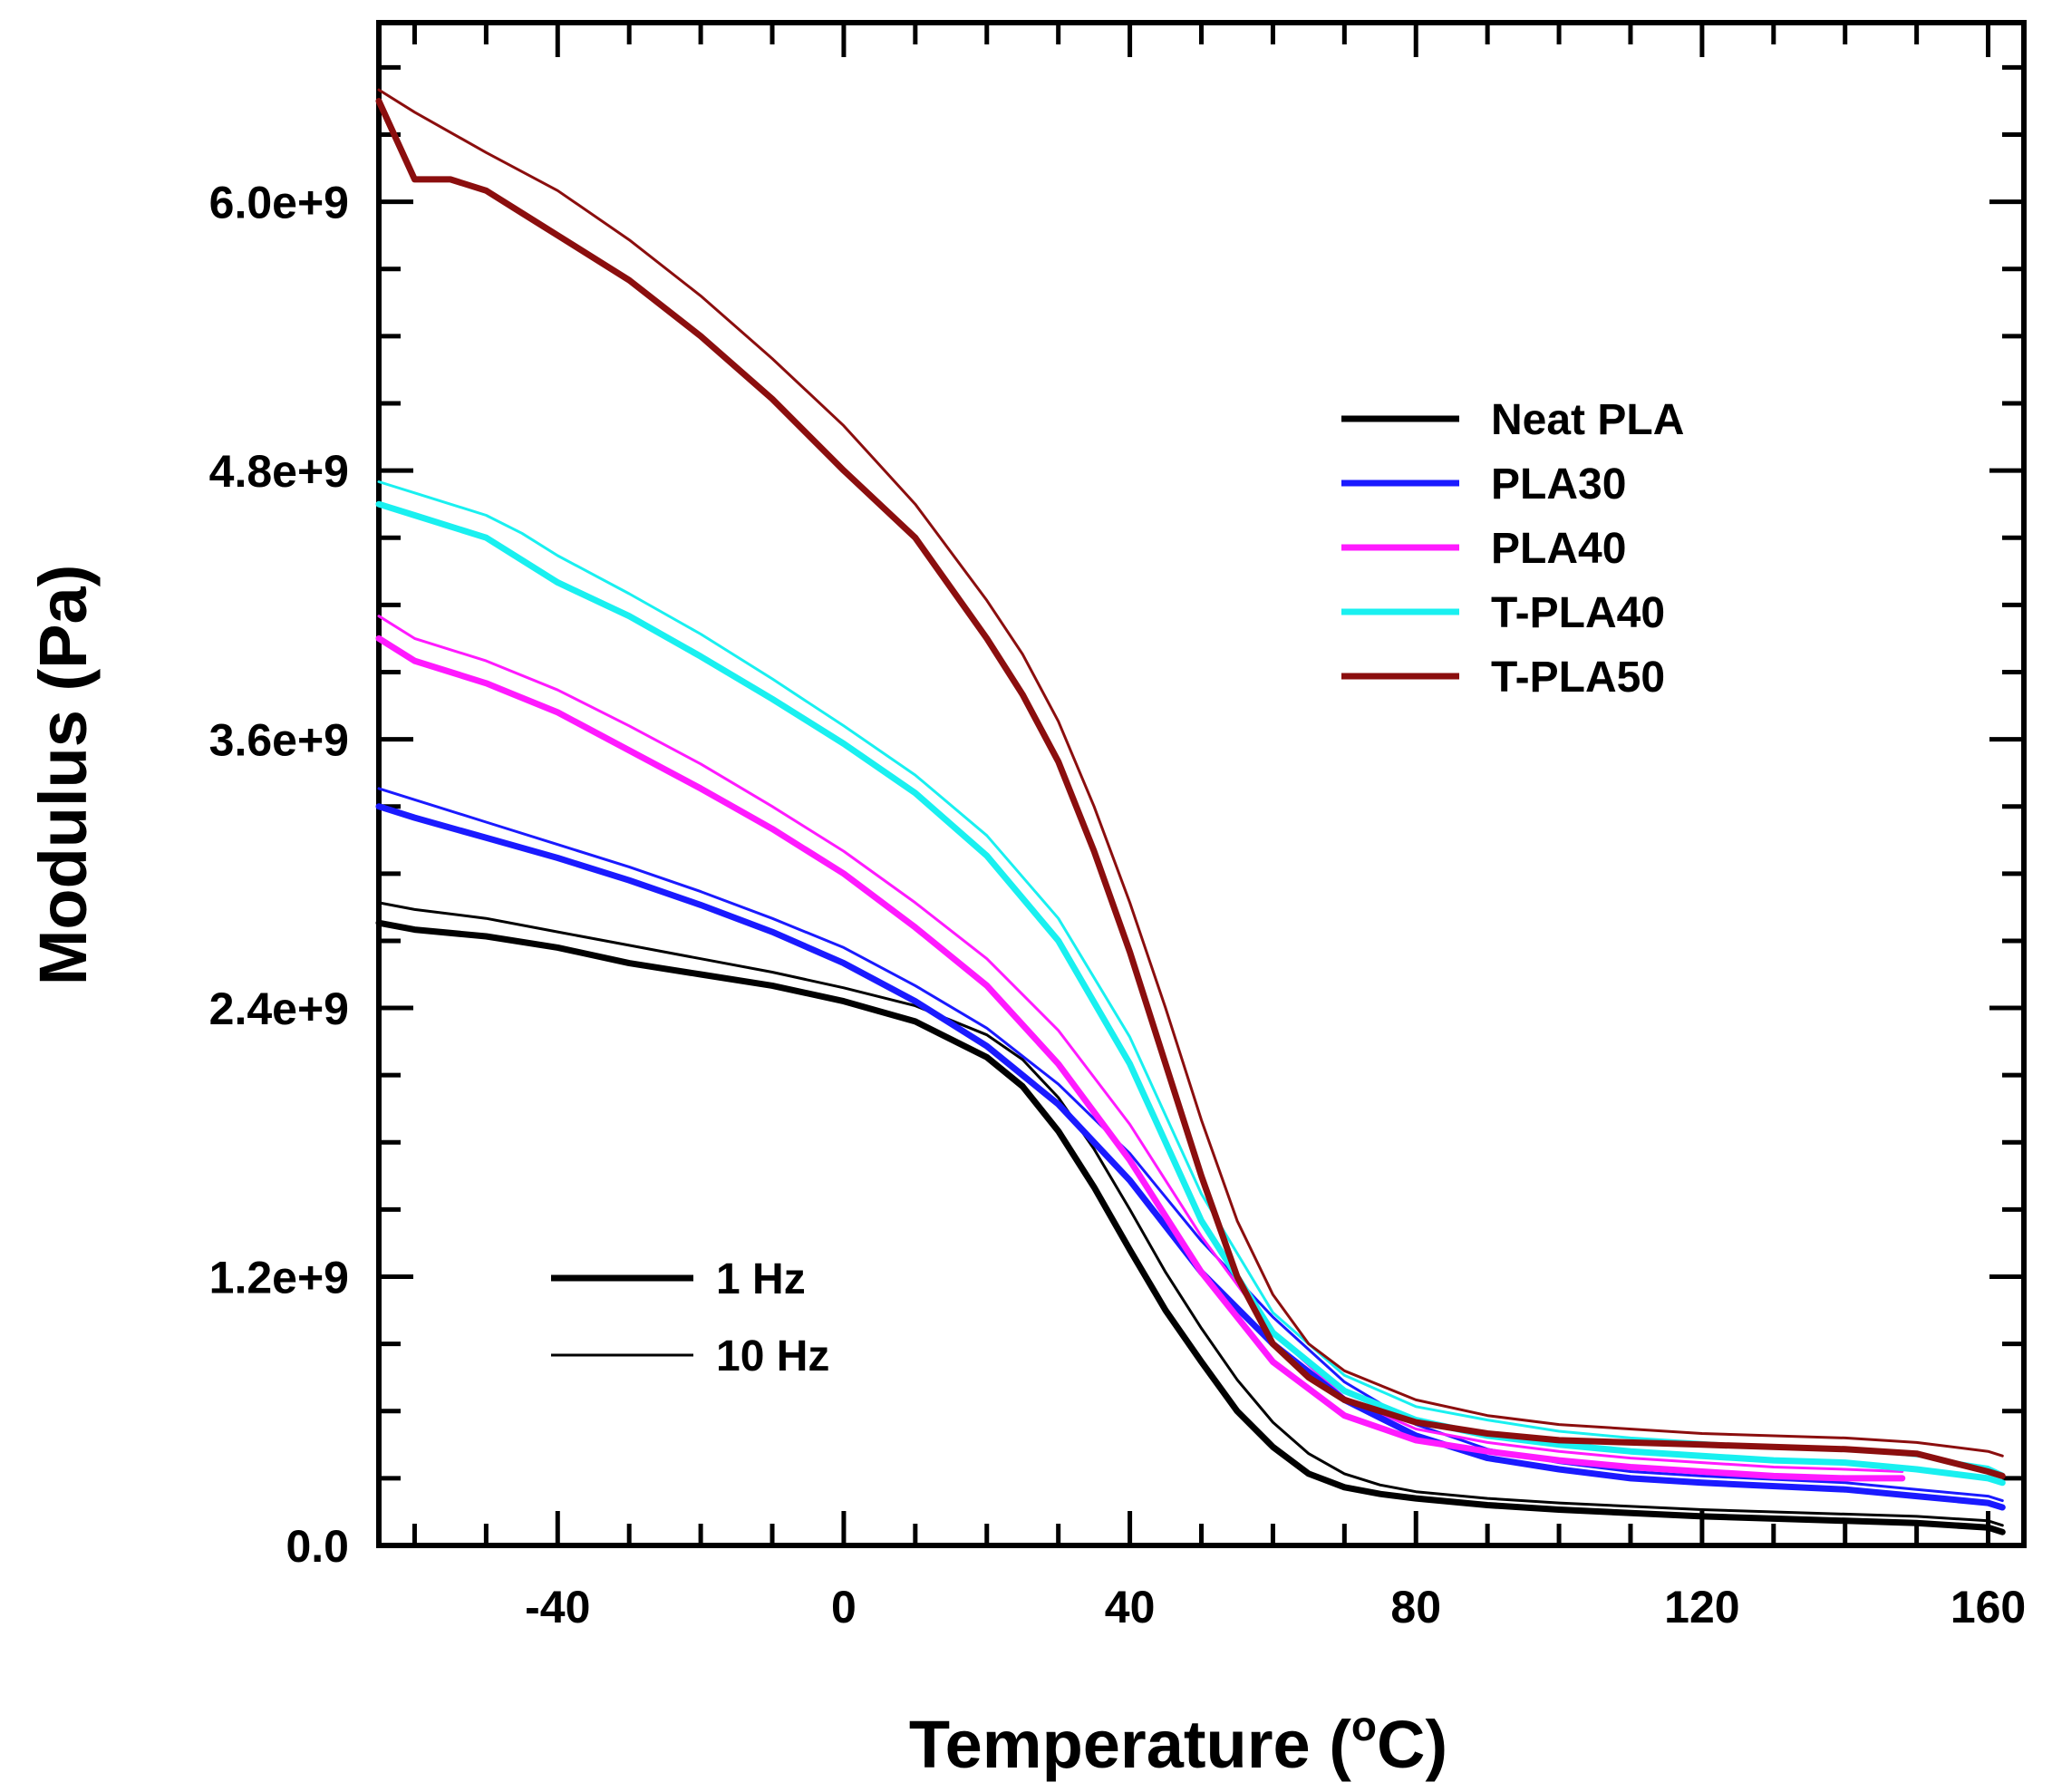 The height and width of the screenshot is (1792, 2052). I want to click on legend-label: T-PLA40, so click(1578, 613).